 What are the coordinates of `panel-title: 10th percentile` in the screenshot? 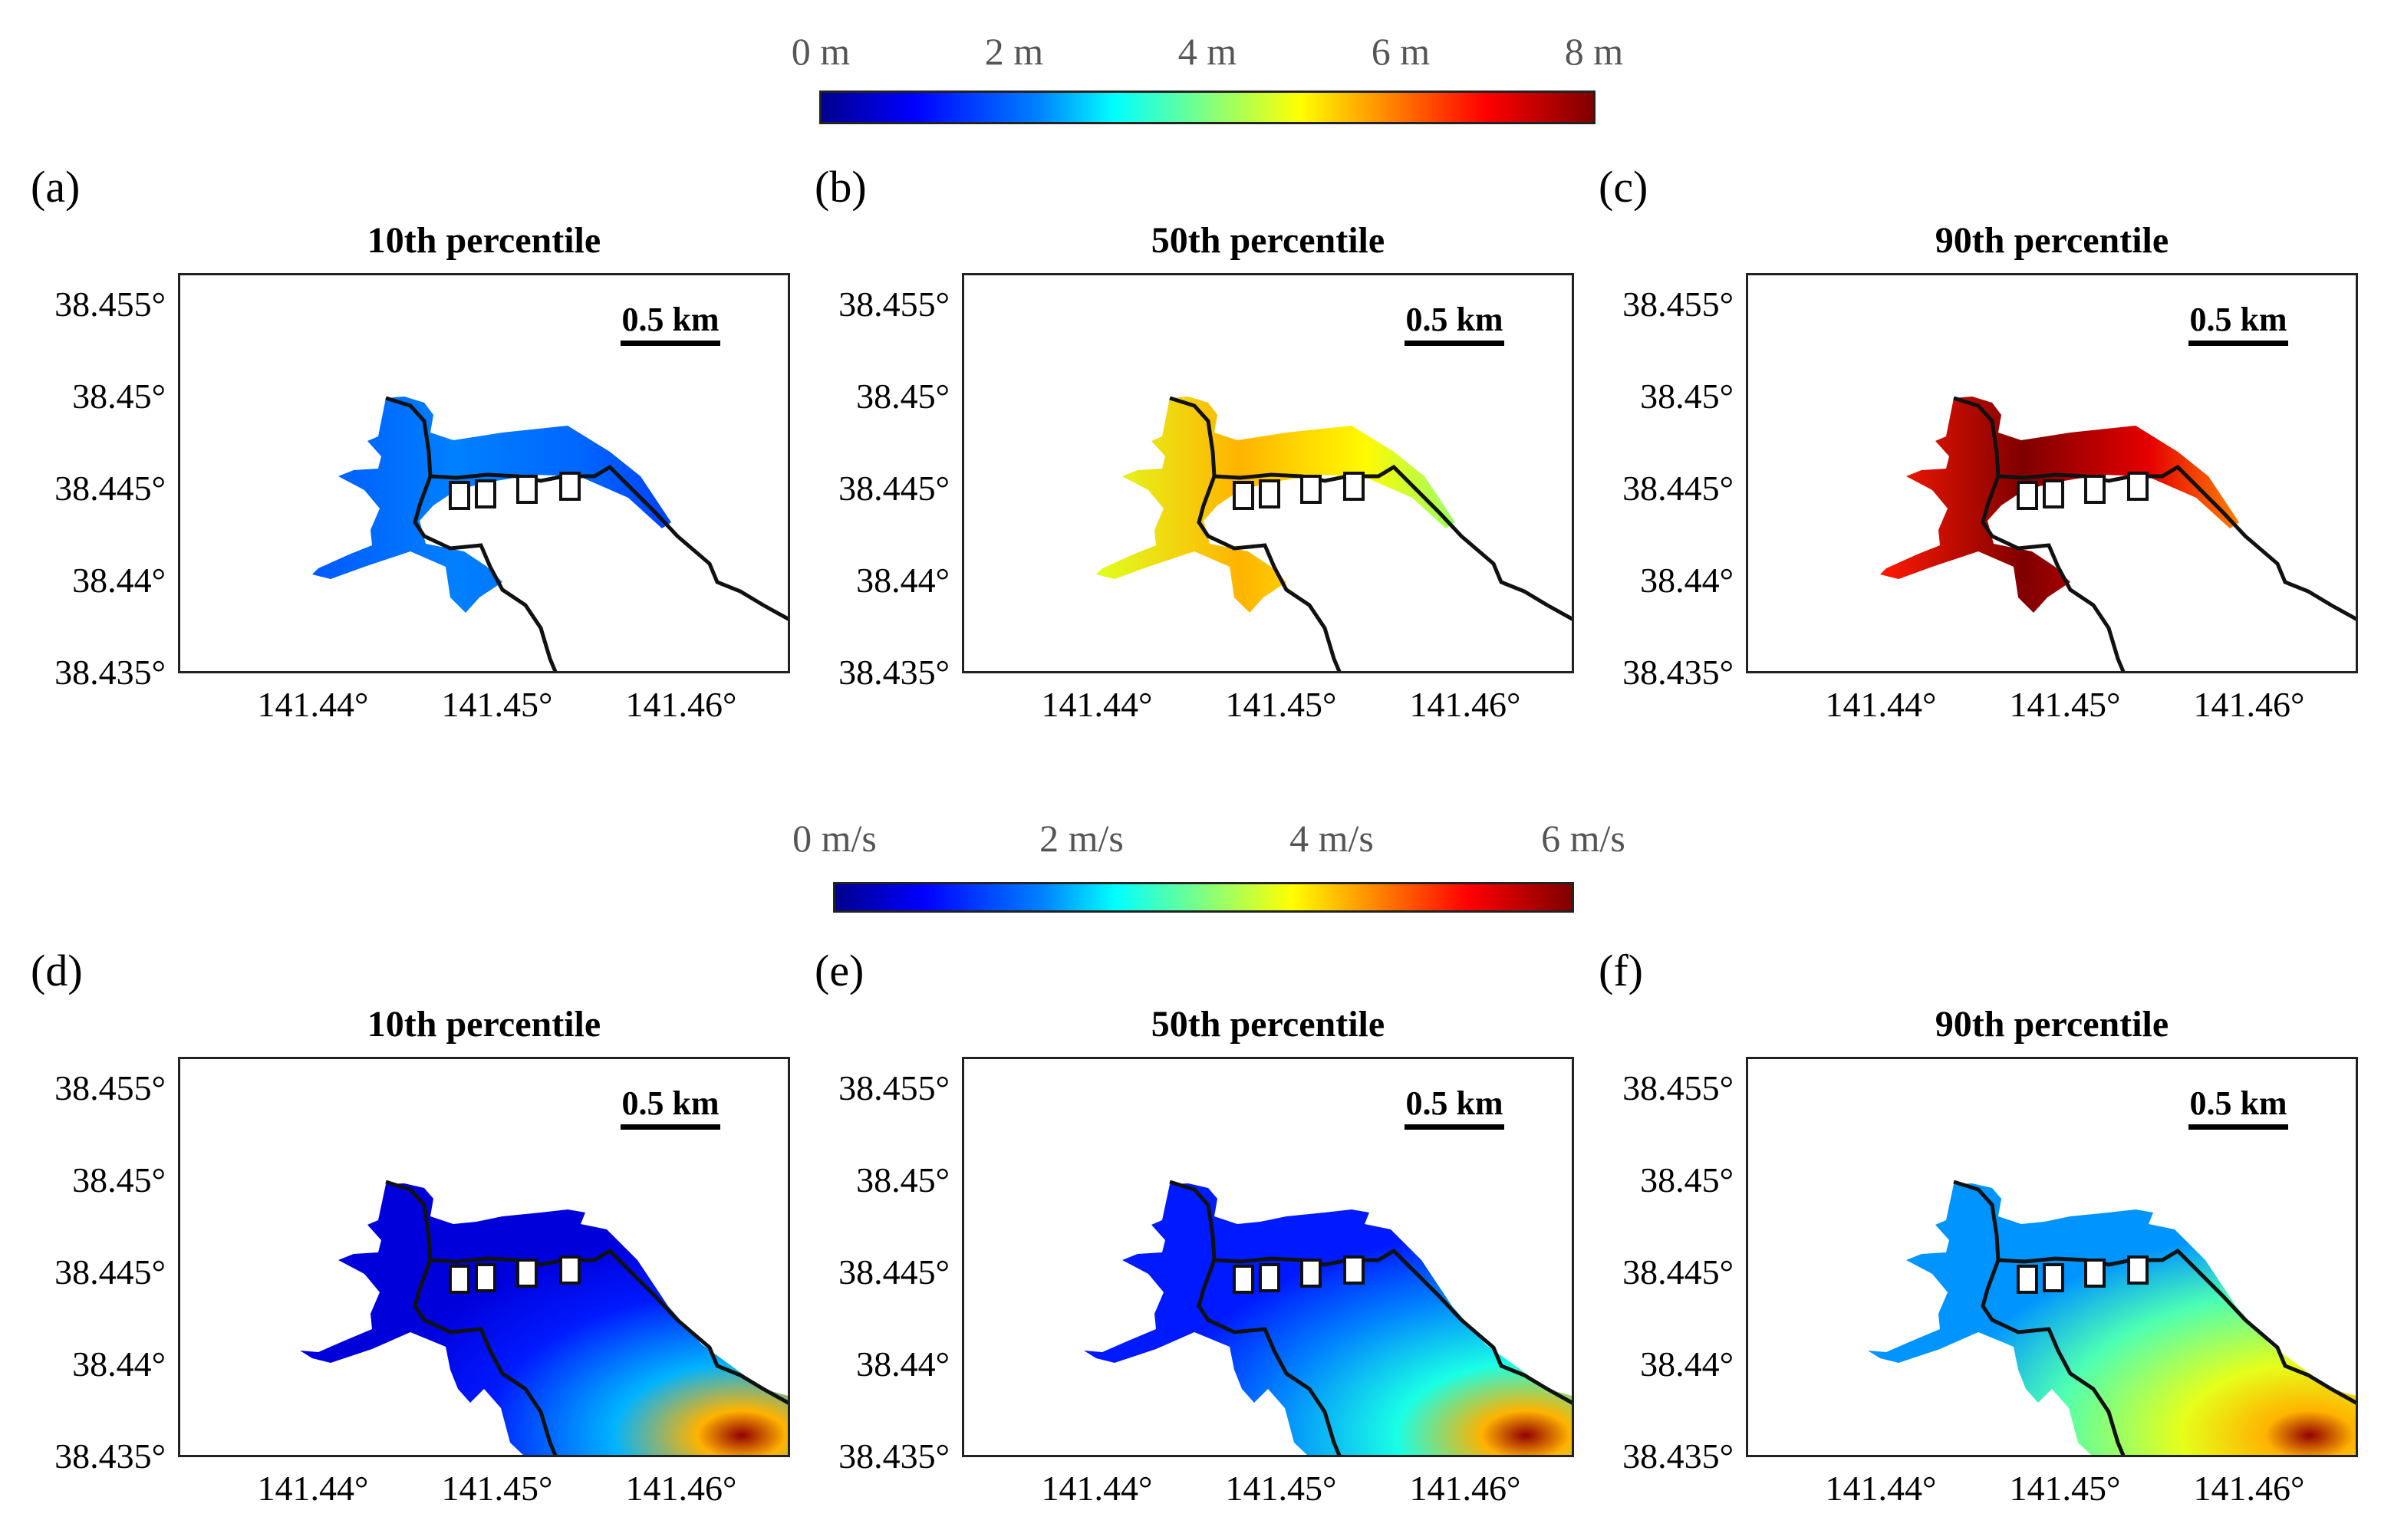 It's located at (484, 240).